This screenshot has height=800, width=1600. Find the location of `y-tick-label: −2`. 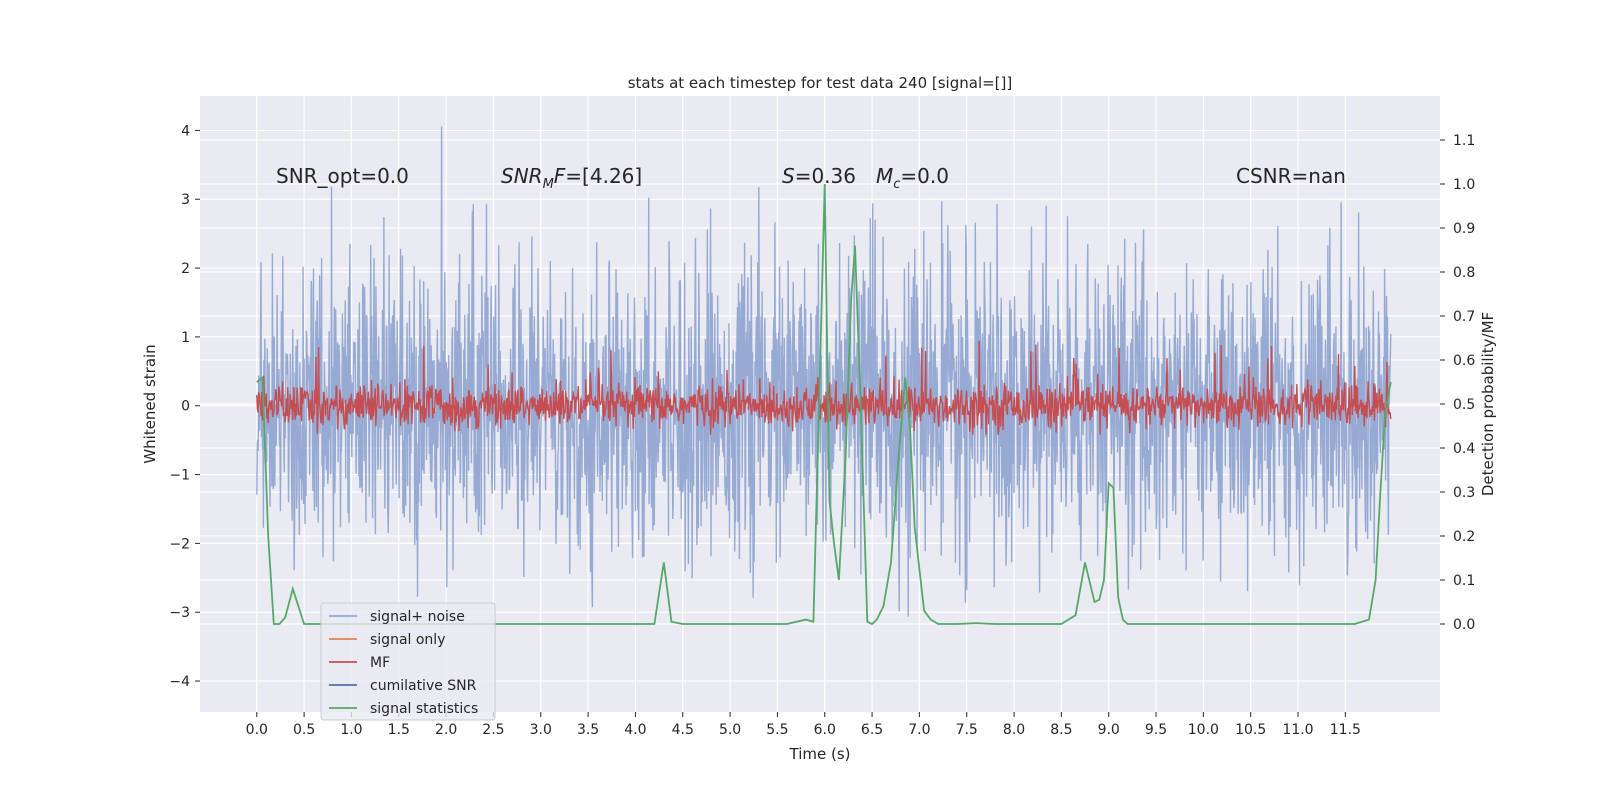

y-tick-label: −2 is located at coordinates (179, 544).